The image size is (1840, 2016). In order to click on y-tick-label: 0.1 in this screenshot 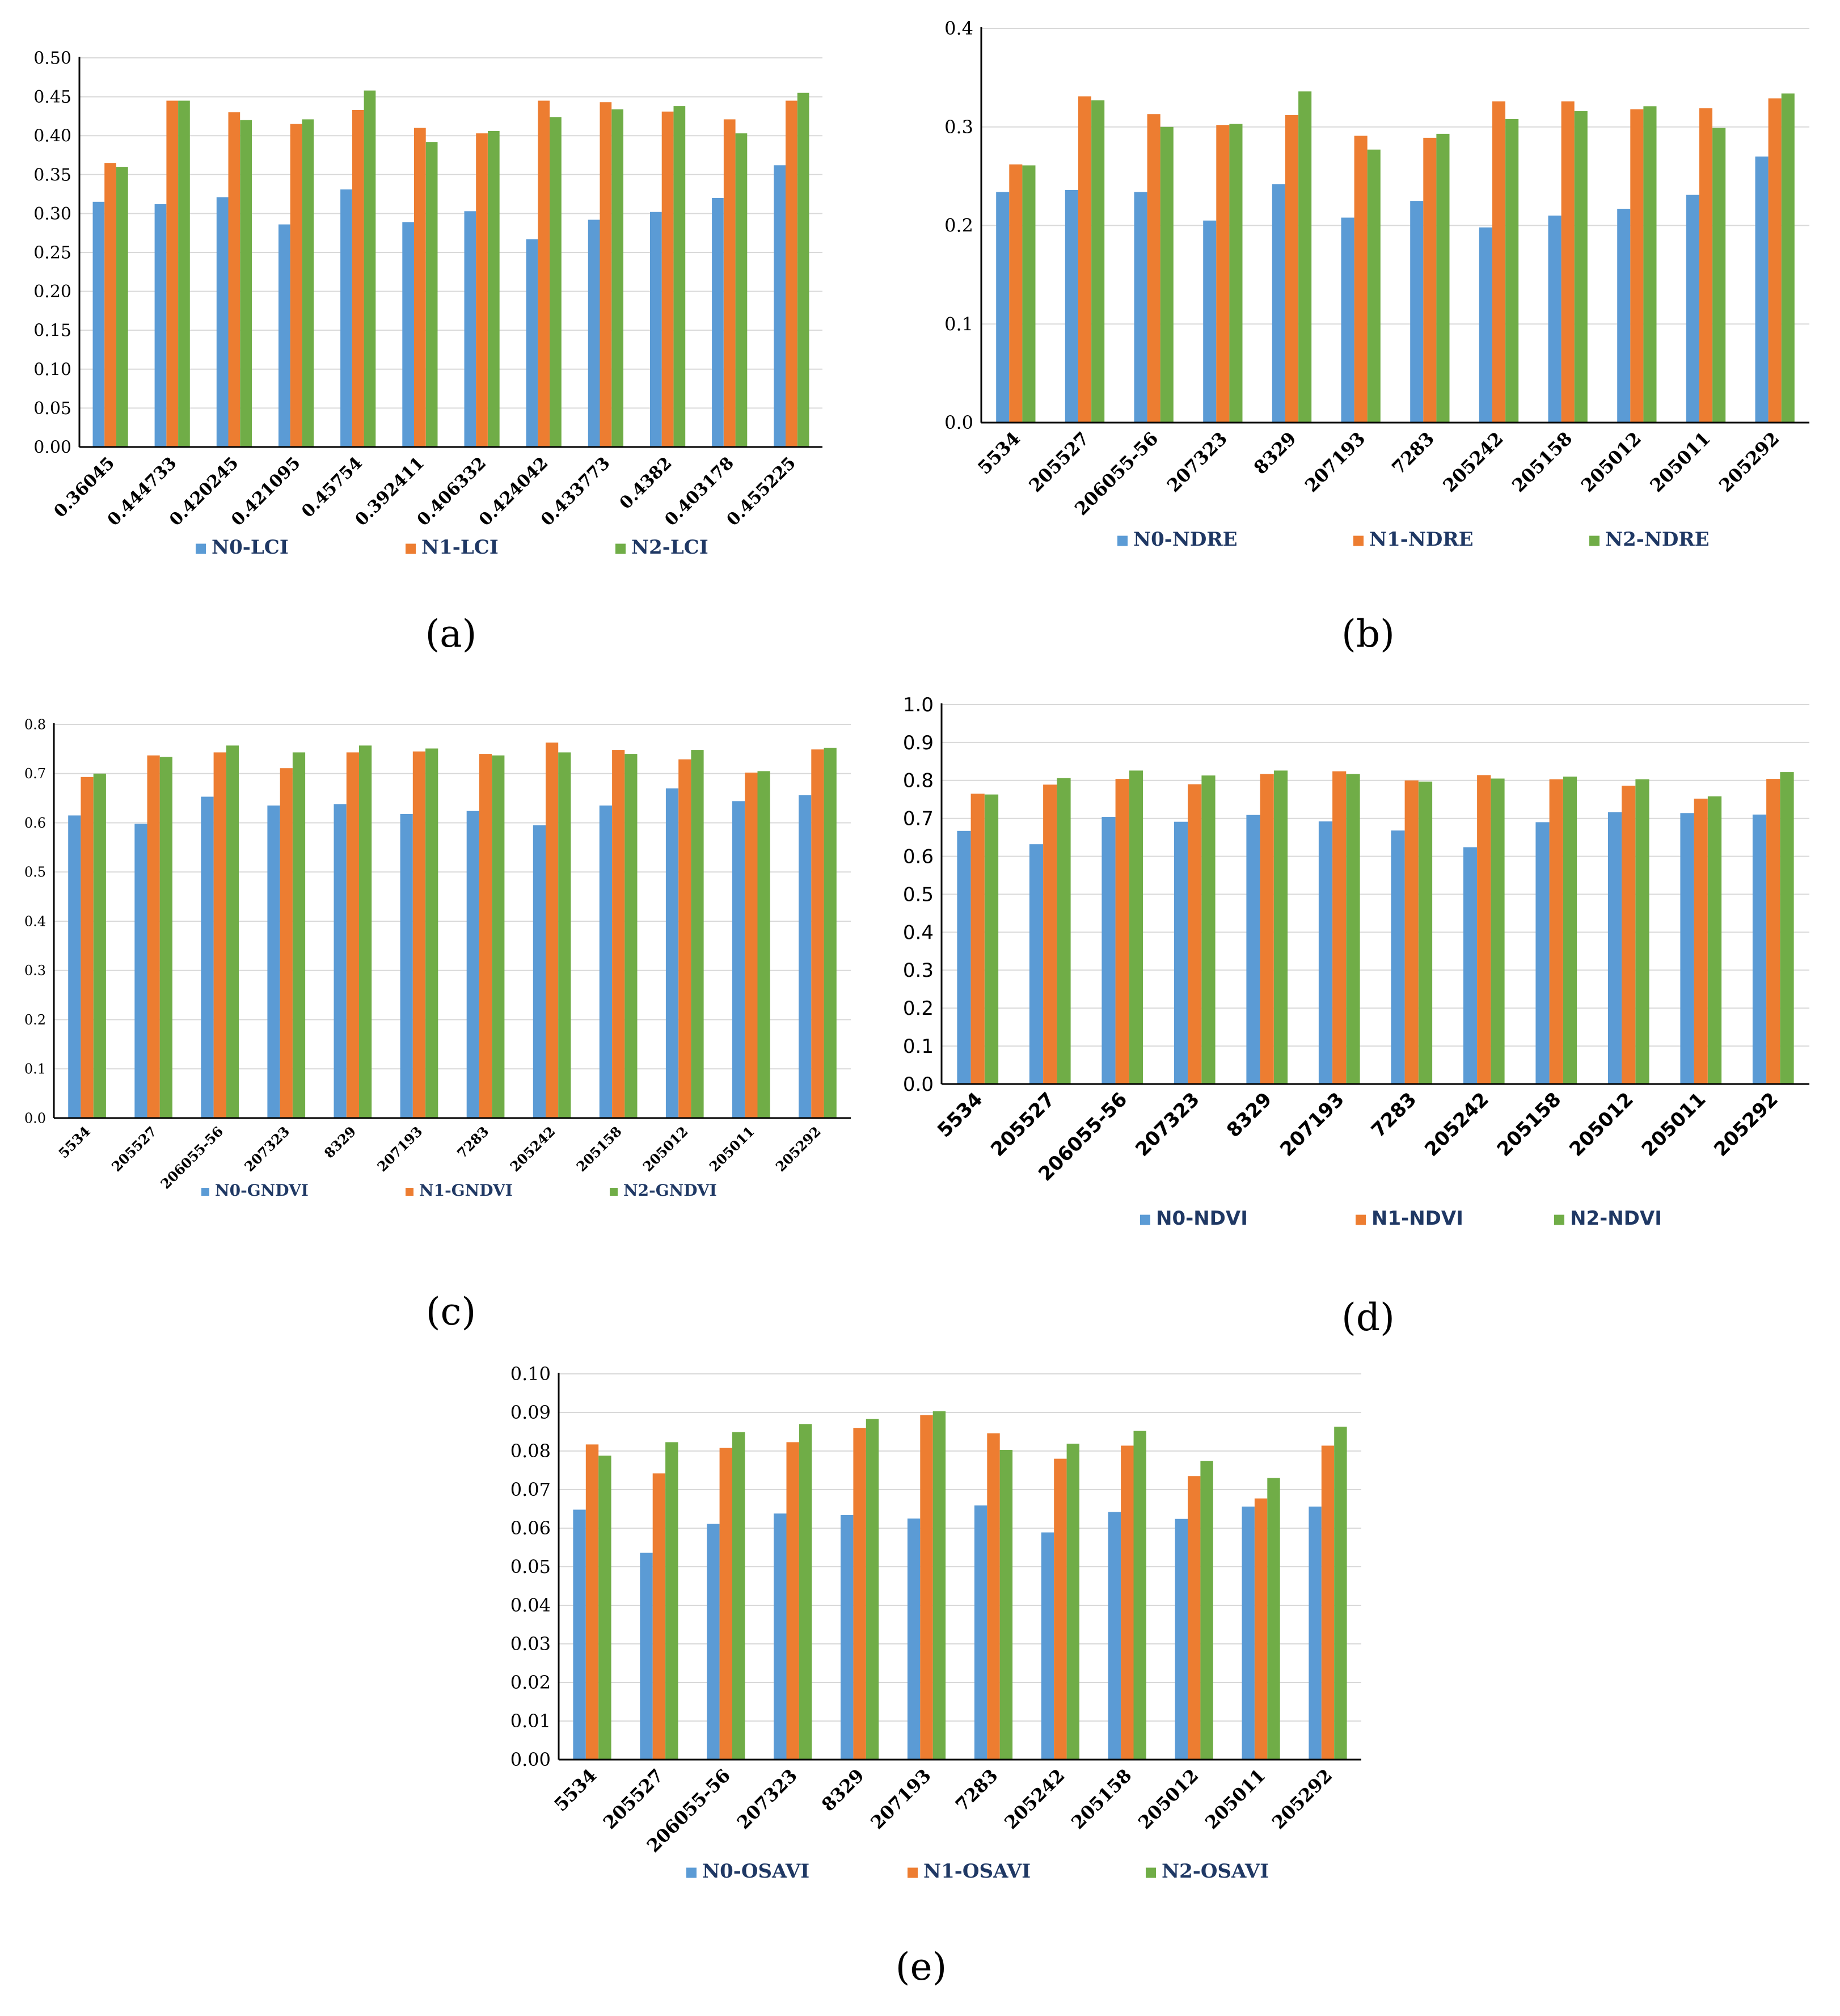, I will do `click(958, 324)`.